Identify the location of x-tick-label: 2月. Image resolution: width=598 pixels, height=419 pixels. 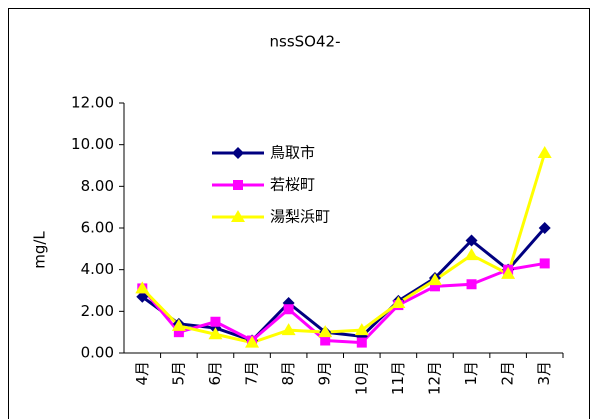
(508, 373).